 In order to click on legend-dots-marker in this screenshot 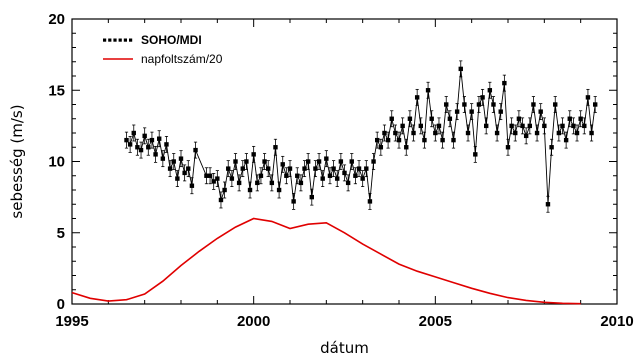, I will do `click(118, 40)`.